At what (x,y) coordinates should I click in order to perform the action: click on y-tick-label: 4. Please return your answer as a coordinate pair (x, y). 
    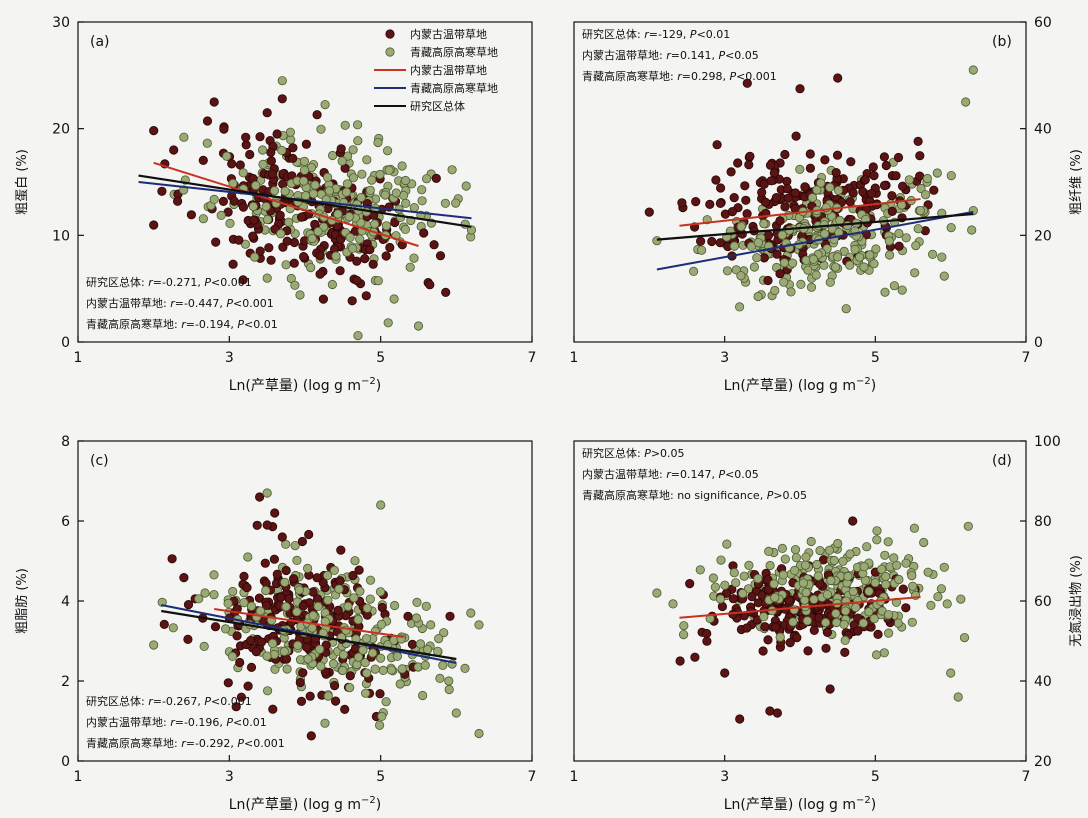
    Looking at the image, I should click on (65, 602).